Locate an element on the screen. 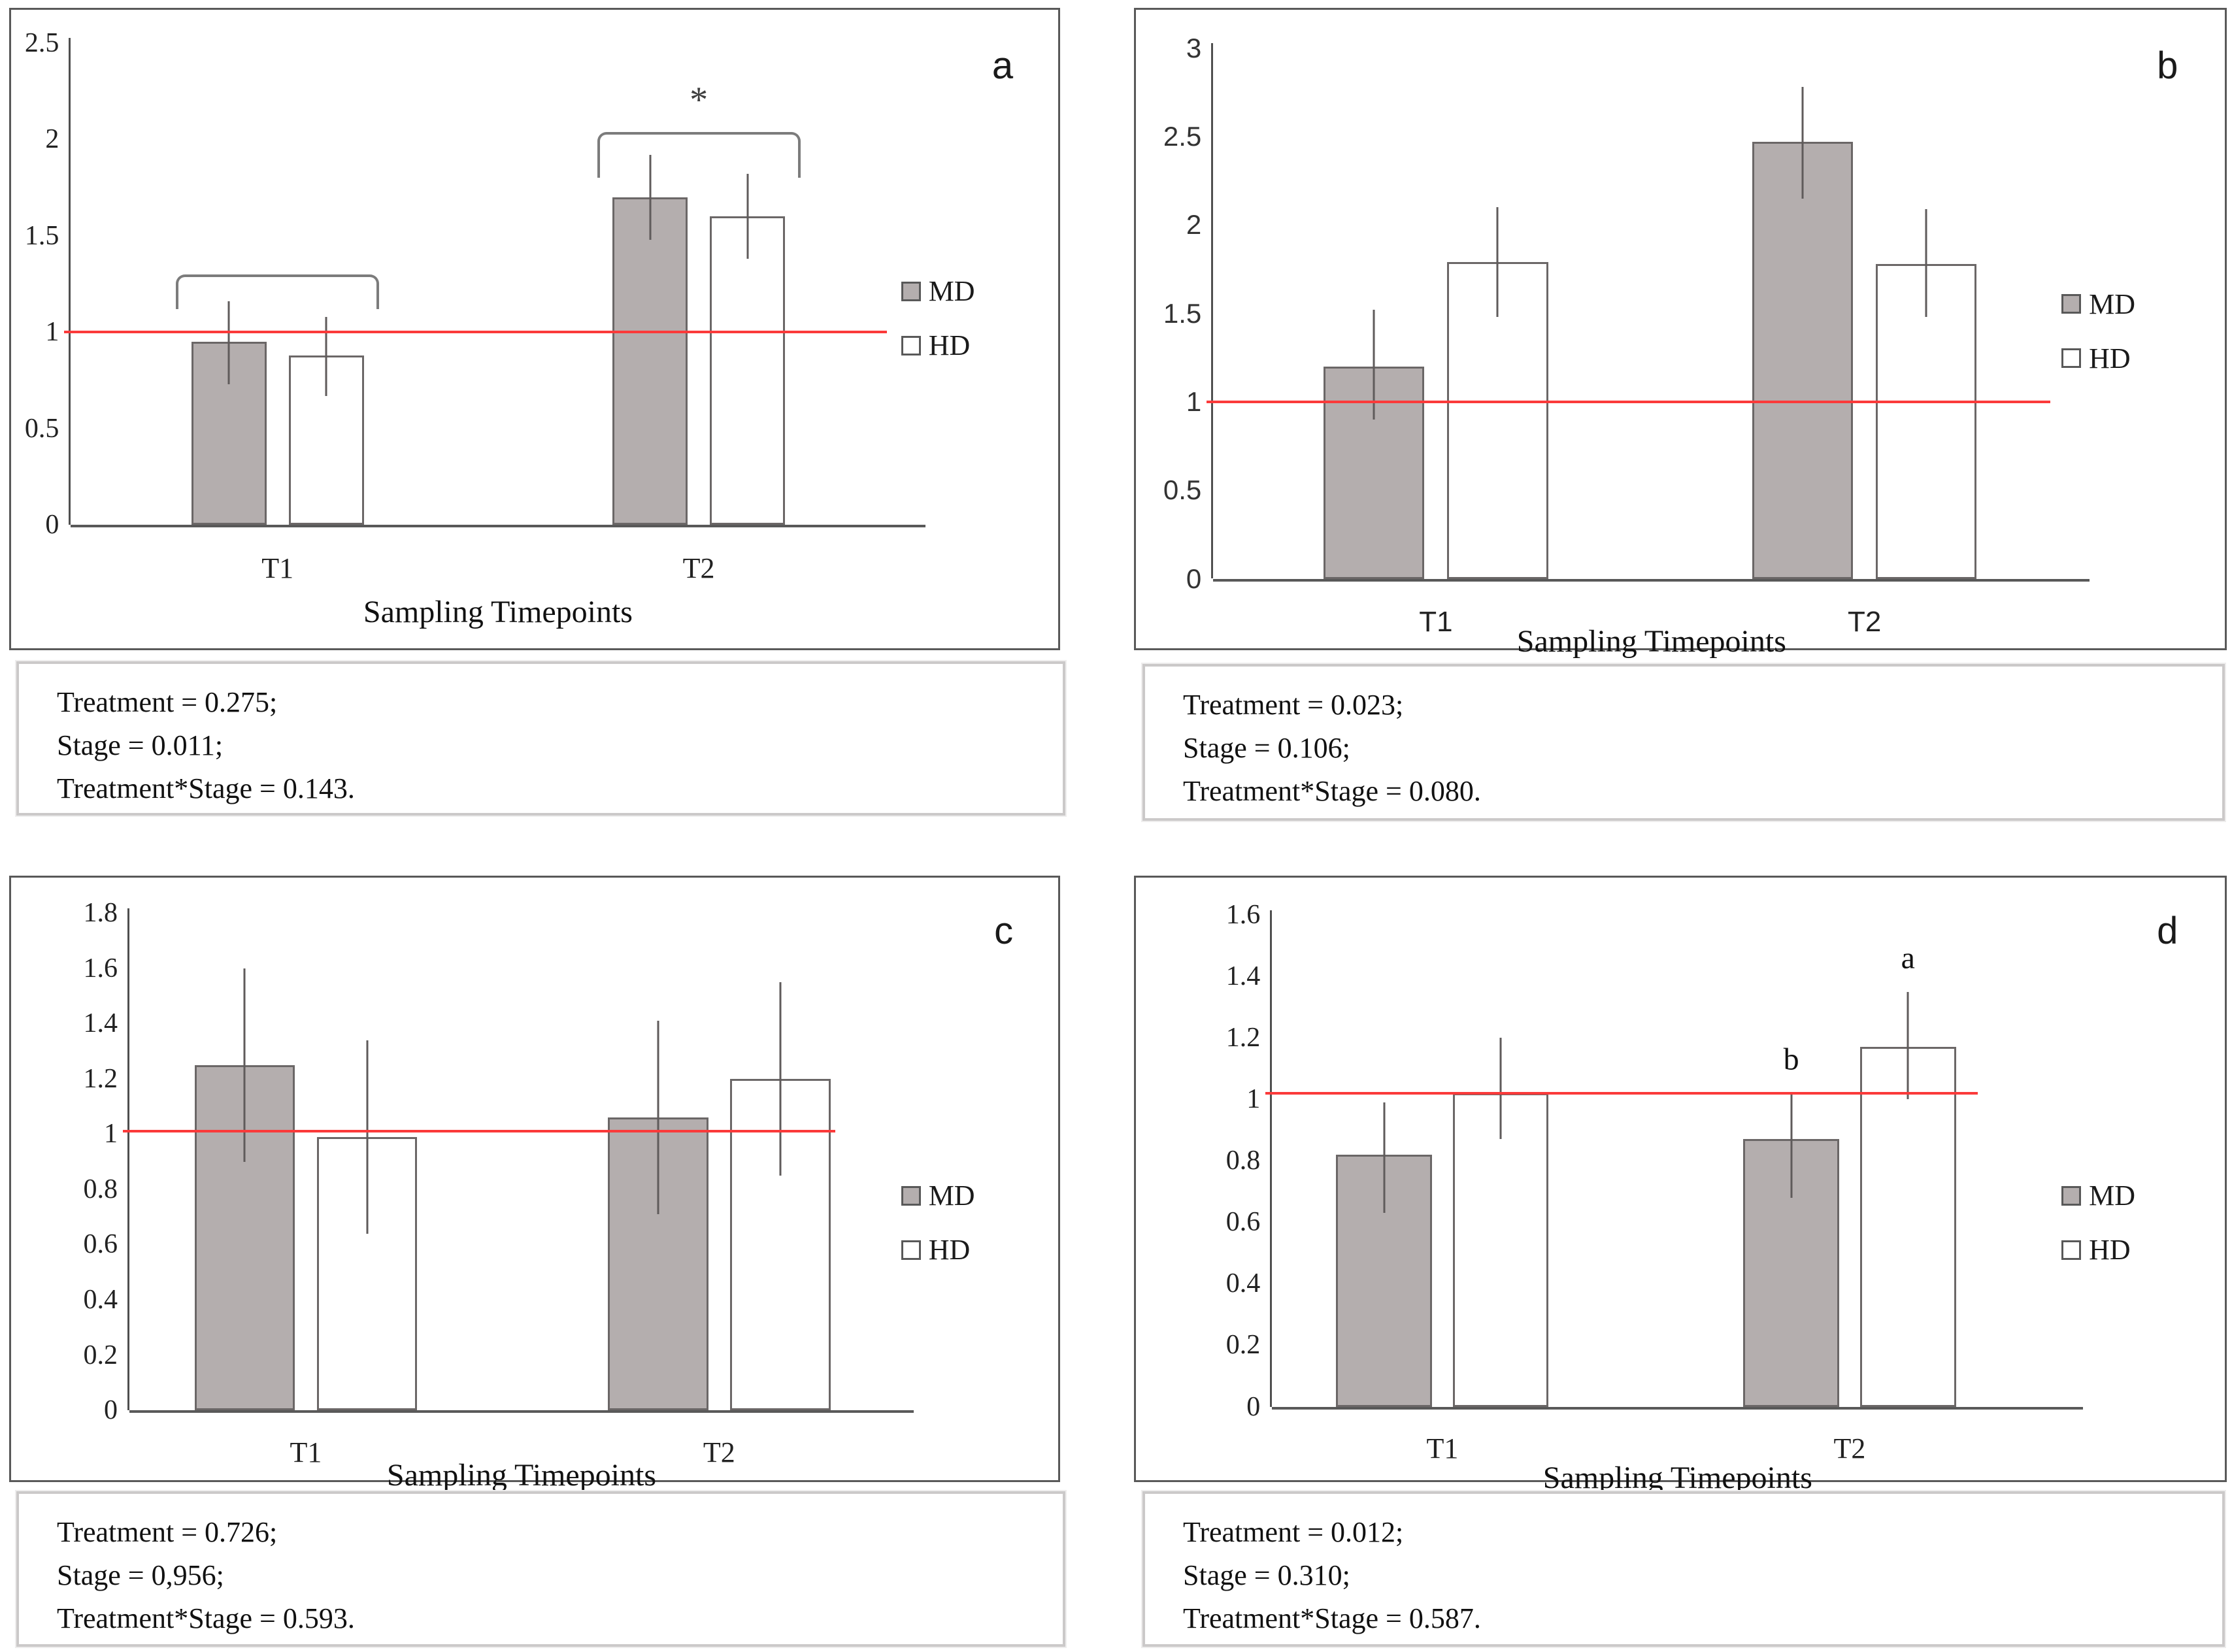  y-tick-label: 0.8 is located at coordinates (1243, 1161).